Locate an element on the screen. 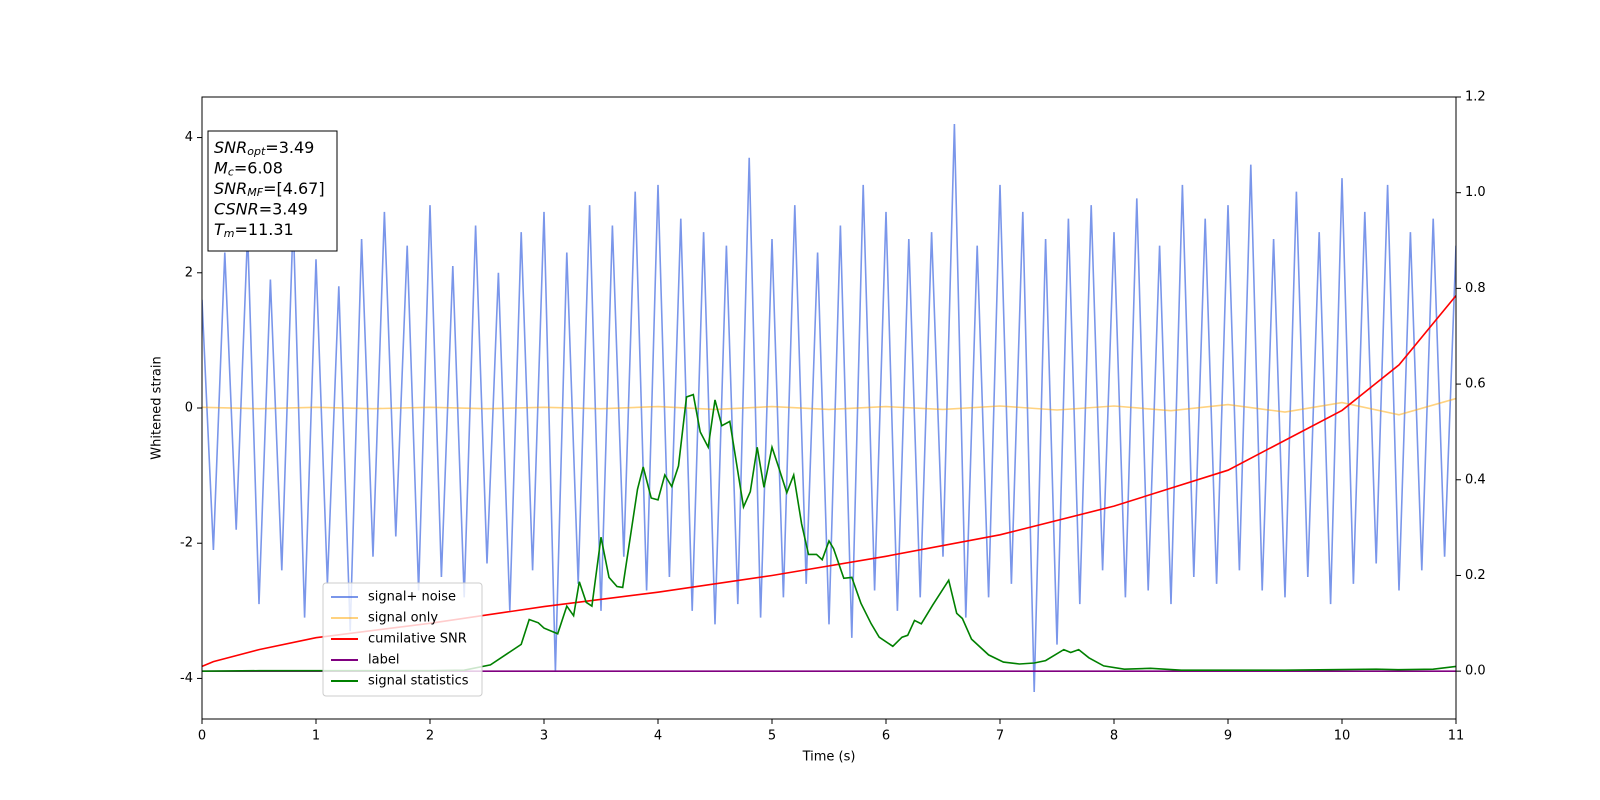 This screenshot has height=800, width=1600. x-tick-label: 0 is located at coordinates (202, 736).